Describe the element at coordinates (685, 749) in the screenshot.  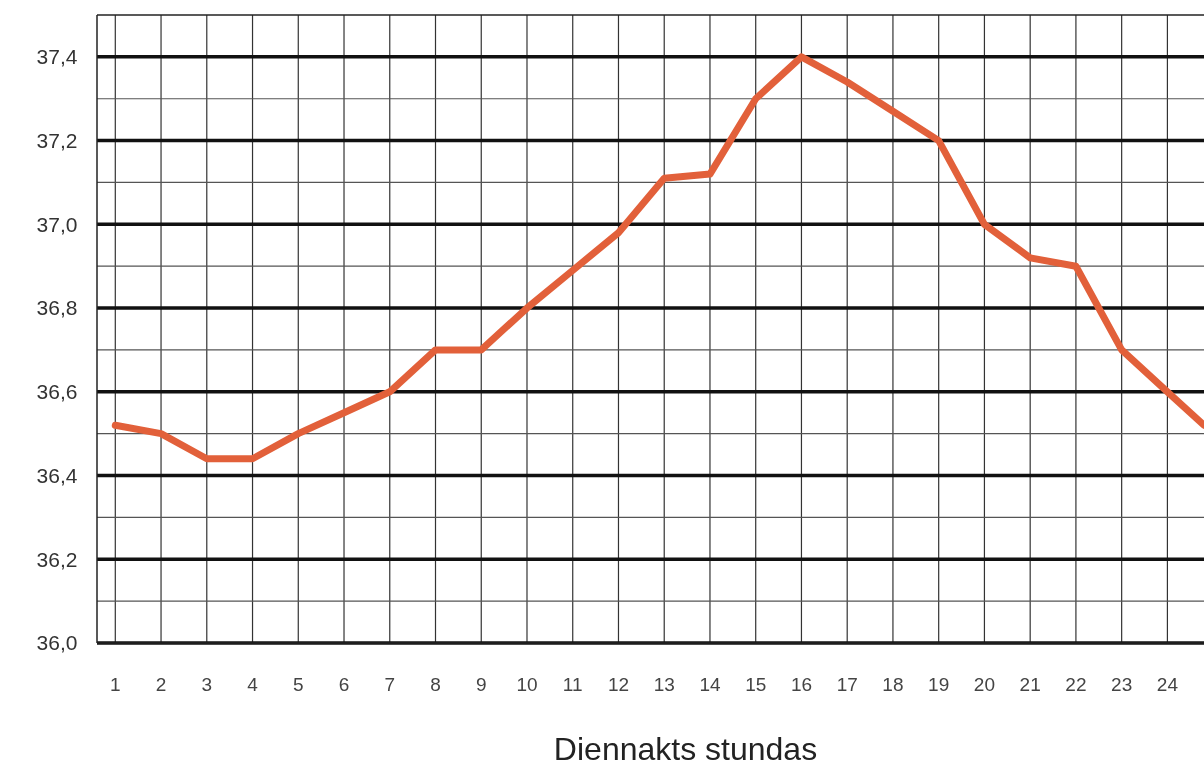
I see `x-axis-title: Diennakts stundas` at that location.